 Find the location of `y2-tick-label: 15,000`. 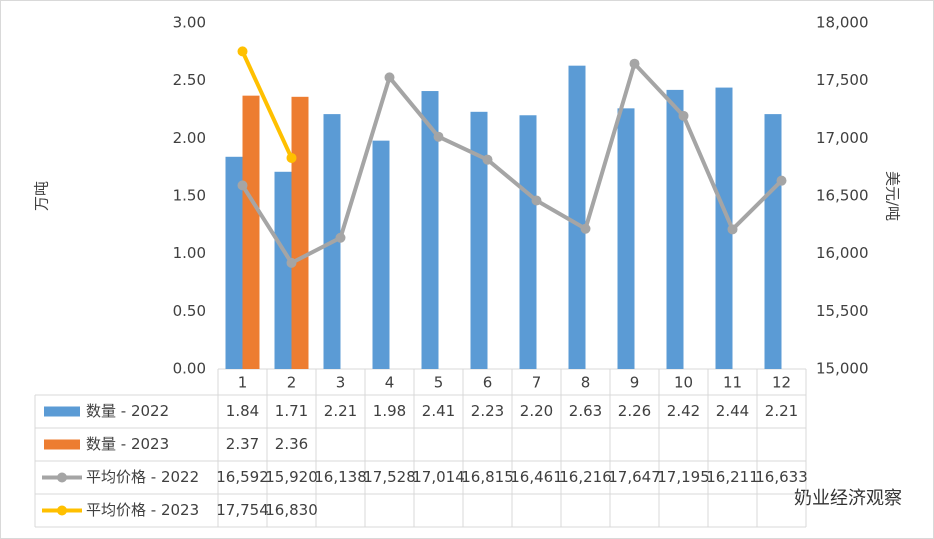

y2-tick-label: 15,000 is located at coordinates (842, 369).